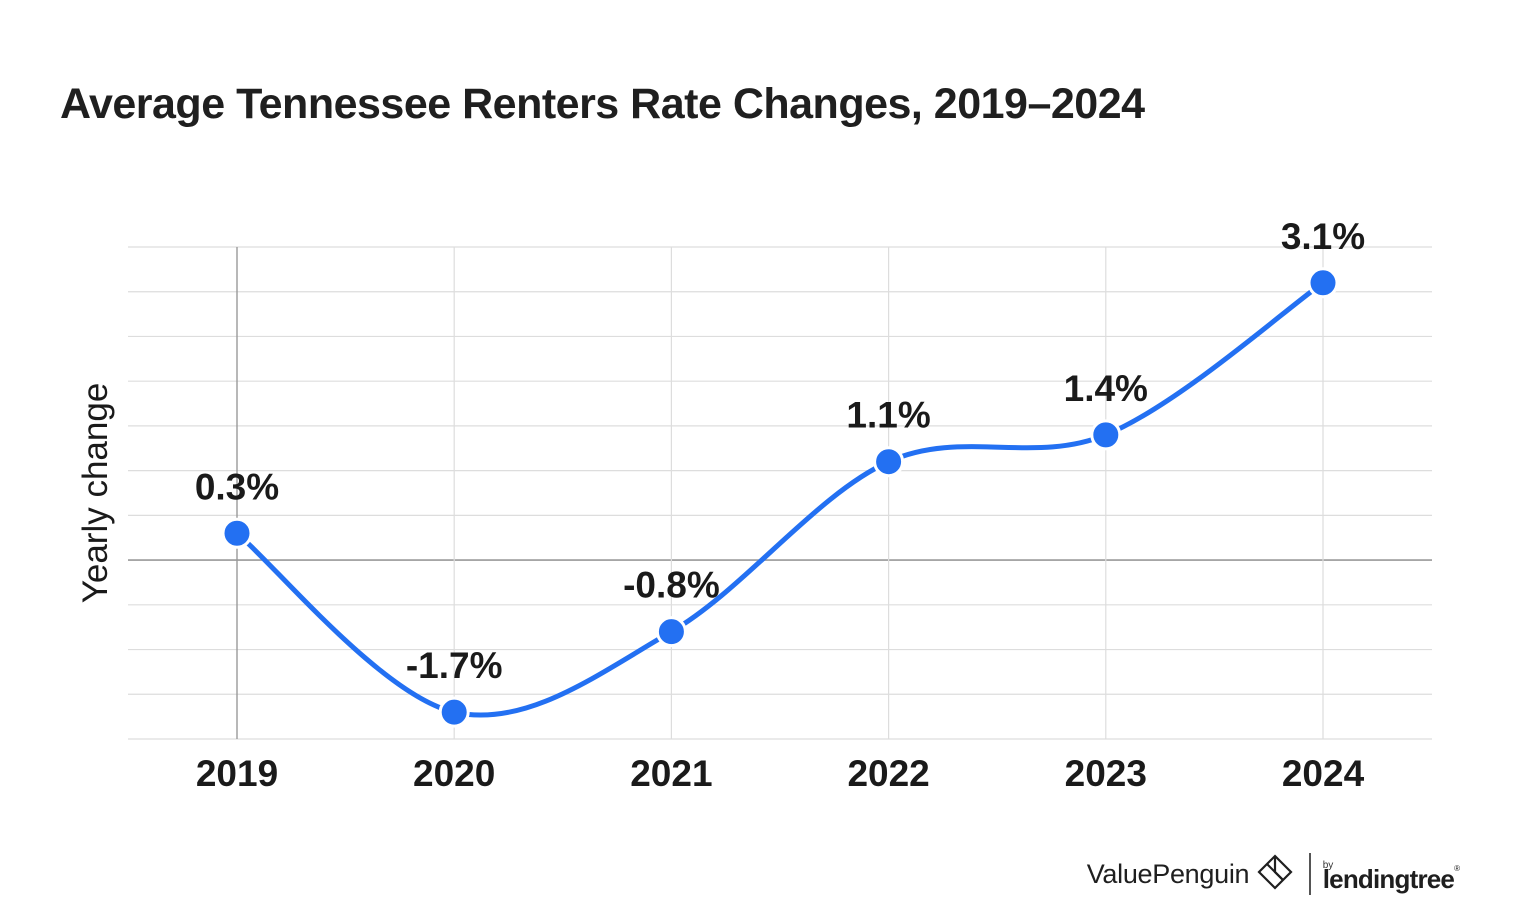 This screenshot has width=1520, height=904. I want to click on x-tick-label: 2021, so click(671, 773).